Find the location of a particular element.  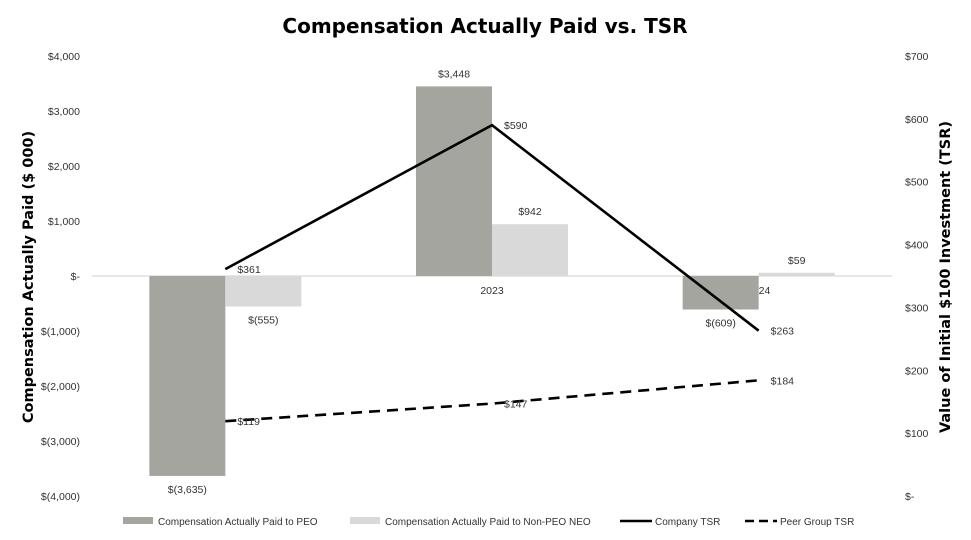

bar-data-label: $59 is located at coordinates (797, 261).